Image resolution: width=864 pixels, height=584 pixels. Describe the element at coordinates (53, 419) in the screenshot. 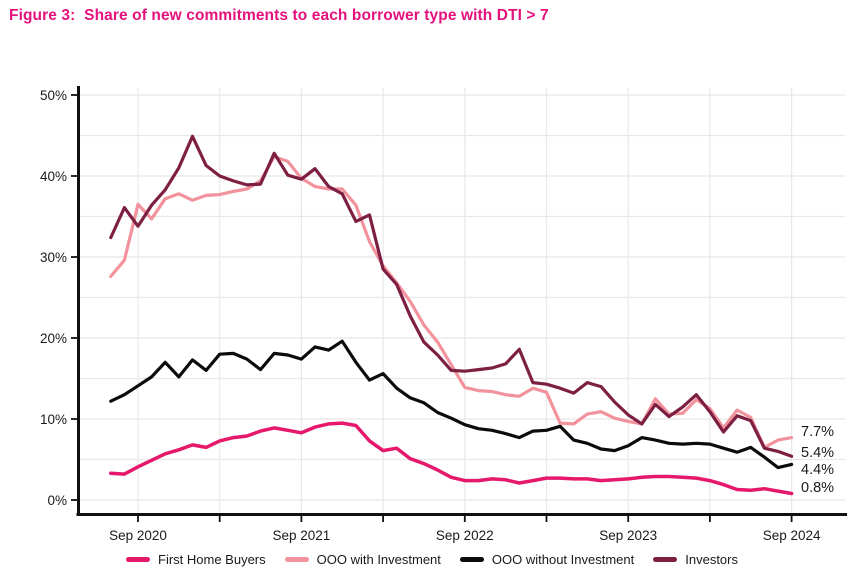

I see `y-tick-label: 10%` at that location.